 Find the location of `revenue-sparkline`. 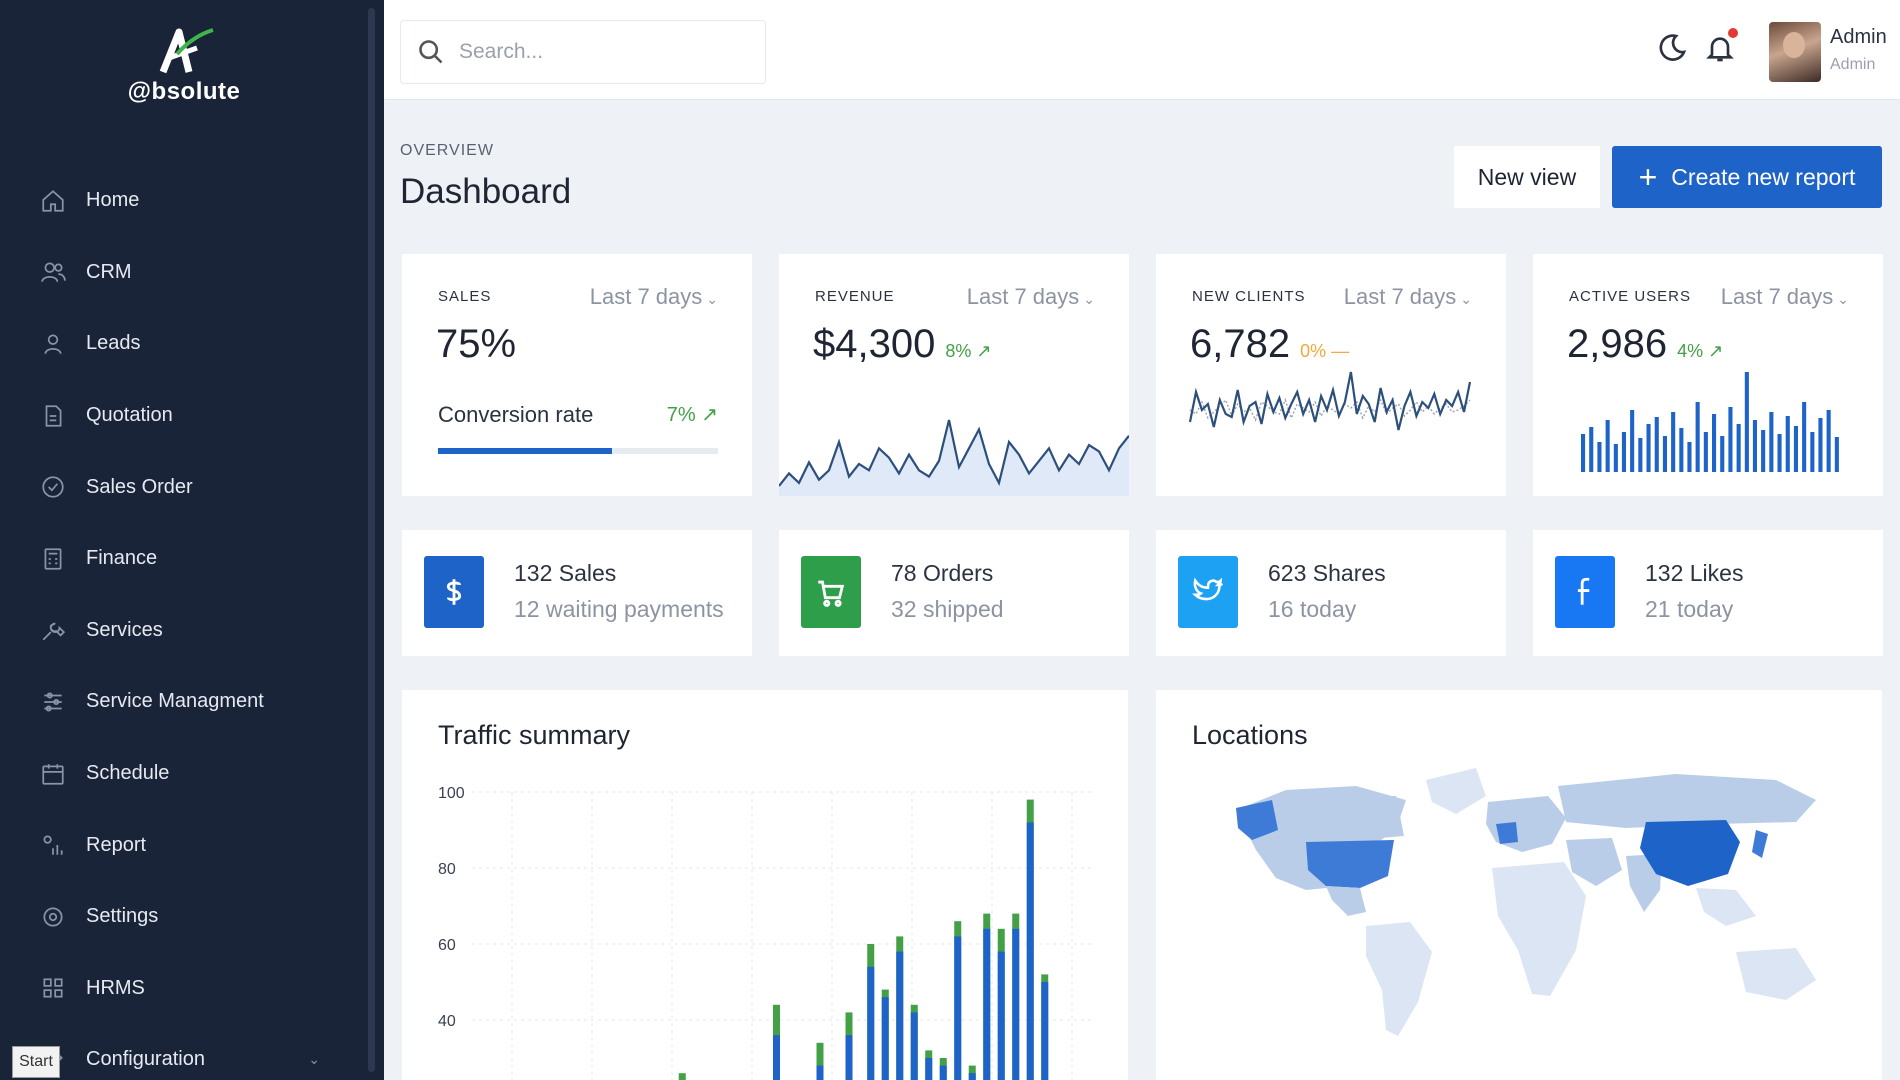

revenue-sparkline is located at coordinates (954, 457).